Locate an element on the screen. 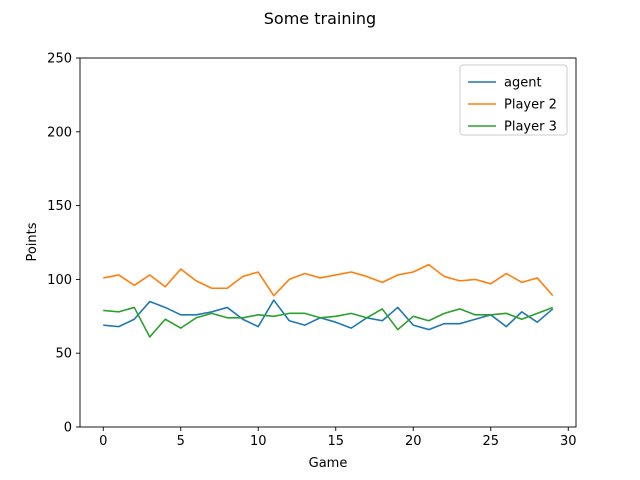 The height and width of the screenshot is (480, 640). y-tick-label: 150 is located at coordinates (59, 206).